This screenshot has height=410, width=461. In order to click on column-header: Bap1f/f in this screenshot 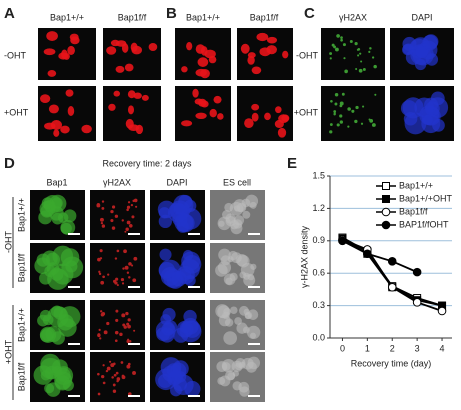, I will do `click(132, 17)`.